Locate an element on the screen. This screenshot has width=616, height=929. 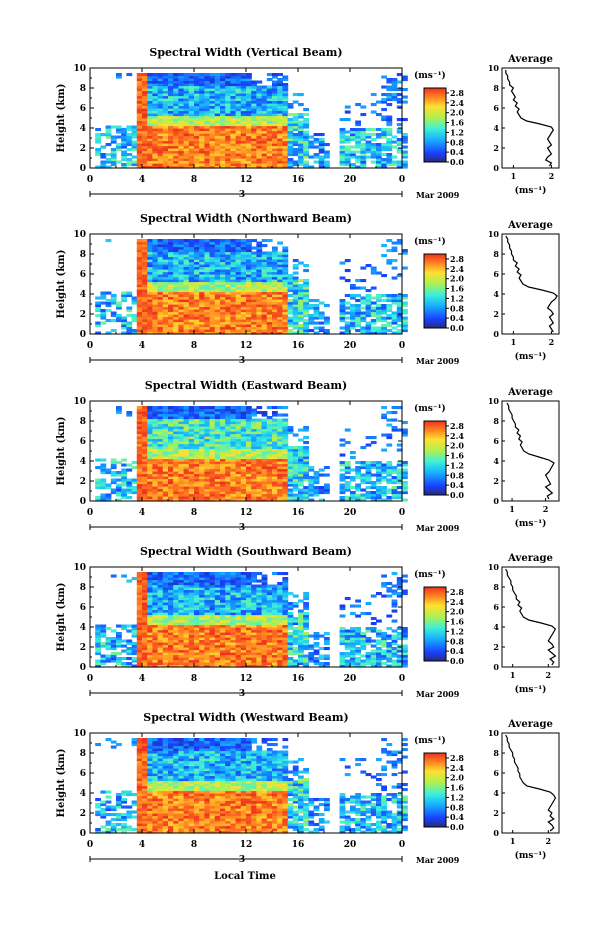
colorbar-tick-label: 0.8 is located at coordinates (457, 308).